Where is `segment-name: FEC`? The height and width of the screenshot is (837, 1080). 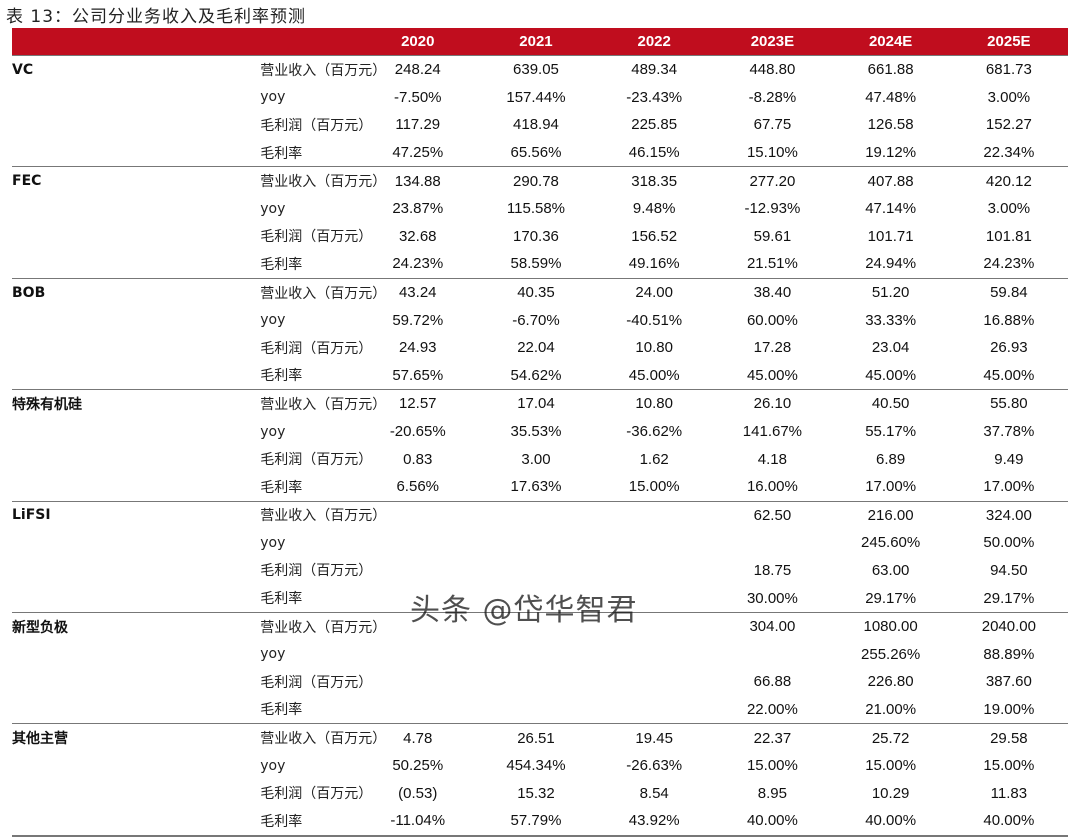
segment-name: FEC is located at coordinates (74, 180).